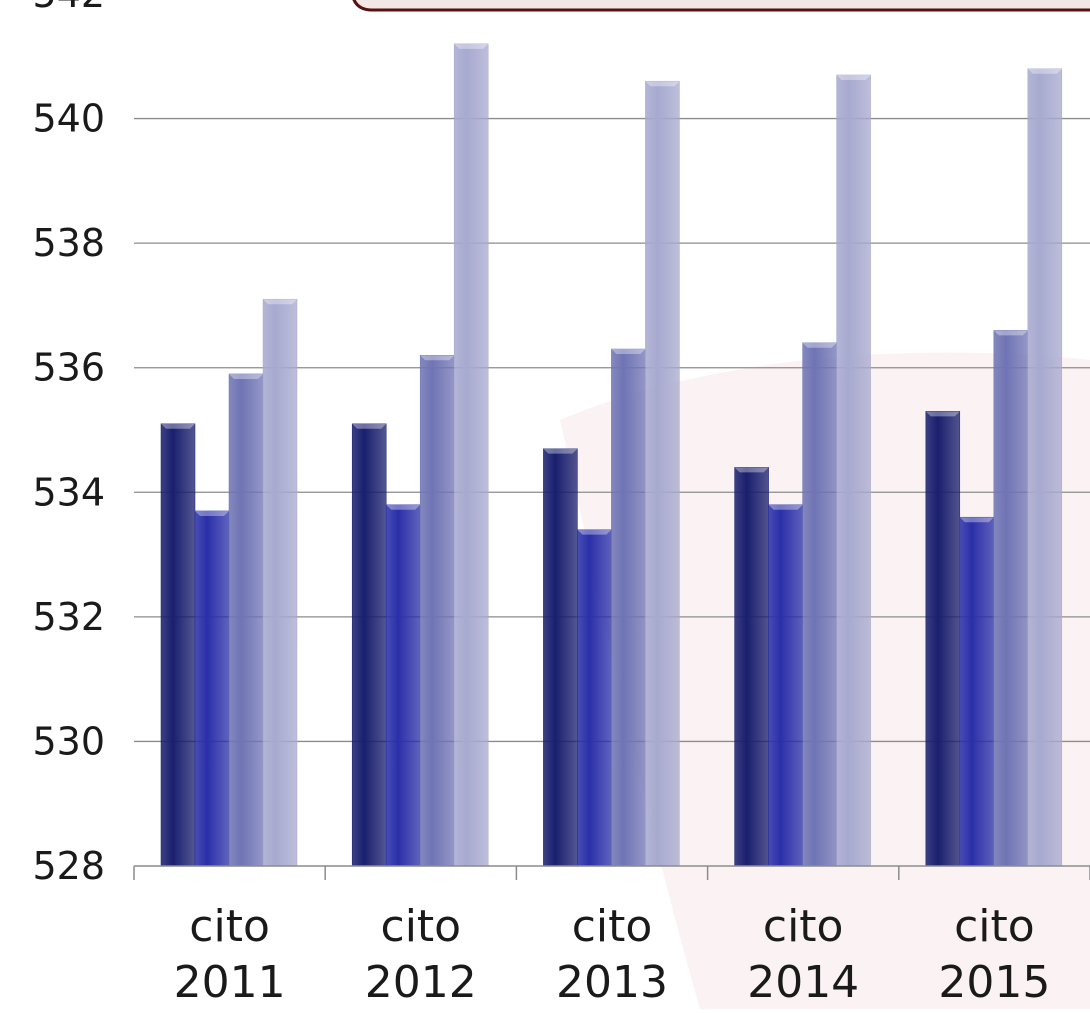  Describe the element at coordinates (803, 982) in the screenshot. I see `x-tick-label: 2014` at that location.